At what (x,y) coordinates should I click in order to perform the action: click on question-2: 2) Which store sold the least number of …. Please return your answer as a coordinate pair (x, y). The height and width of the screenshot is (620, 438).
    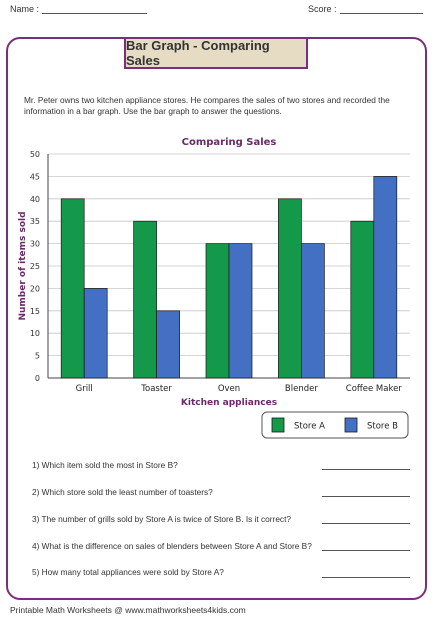
    Looking at the image, I should click on (122, 492).